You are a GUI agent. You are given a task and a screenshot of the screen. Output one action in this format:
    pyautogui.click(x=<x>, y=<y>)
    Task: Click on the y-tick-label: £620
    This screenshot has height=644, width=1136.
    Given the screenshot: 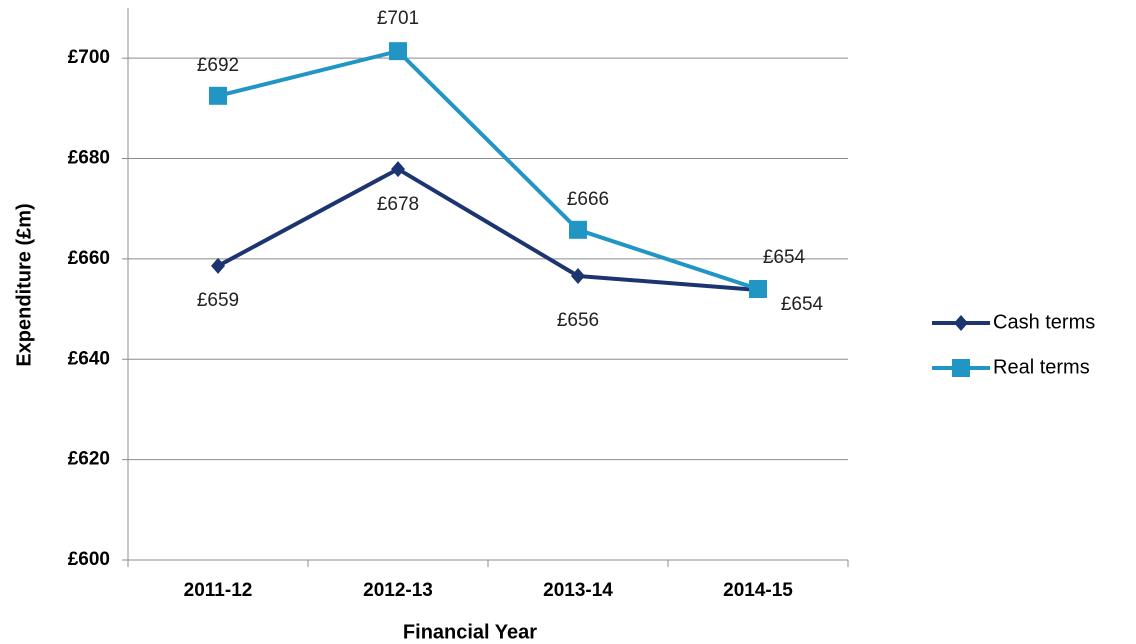 What is the action you would take?
    pyautogui.click(x=89, y=459)
    